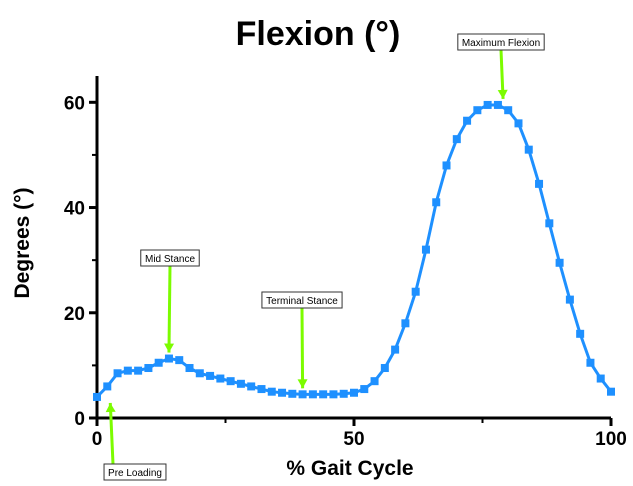  Describe the element at coordinates (97, 439) in the screenshot. I see `x-tick-label: 0` at that location.